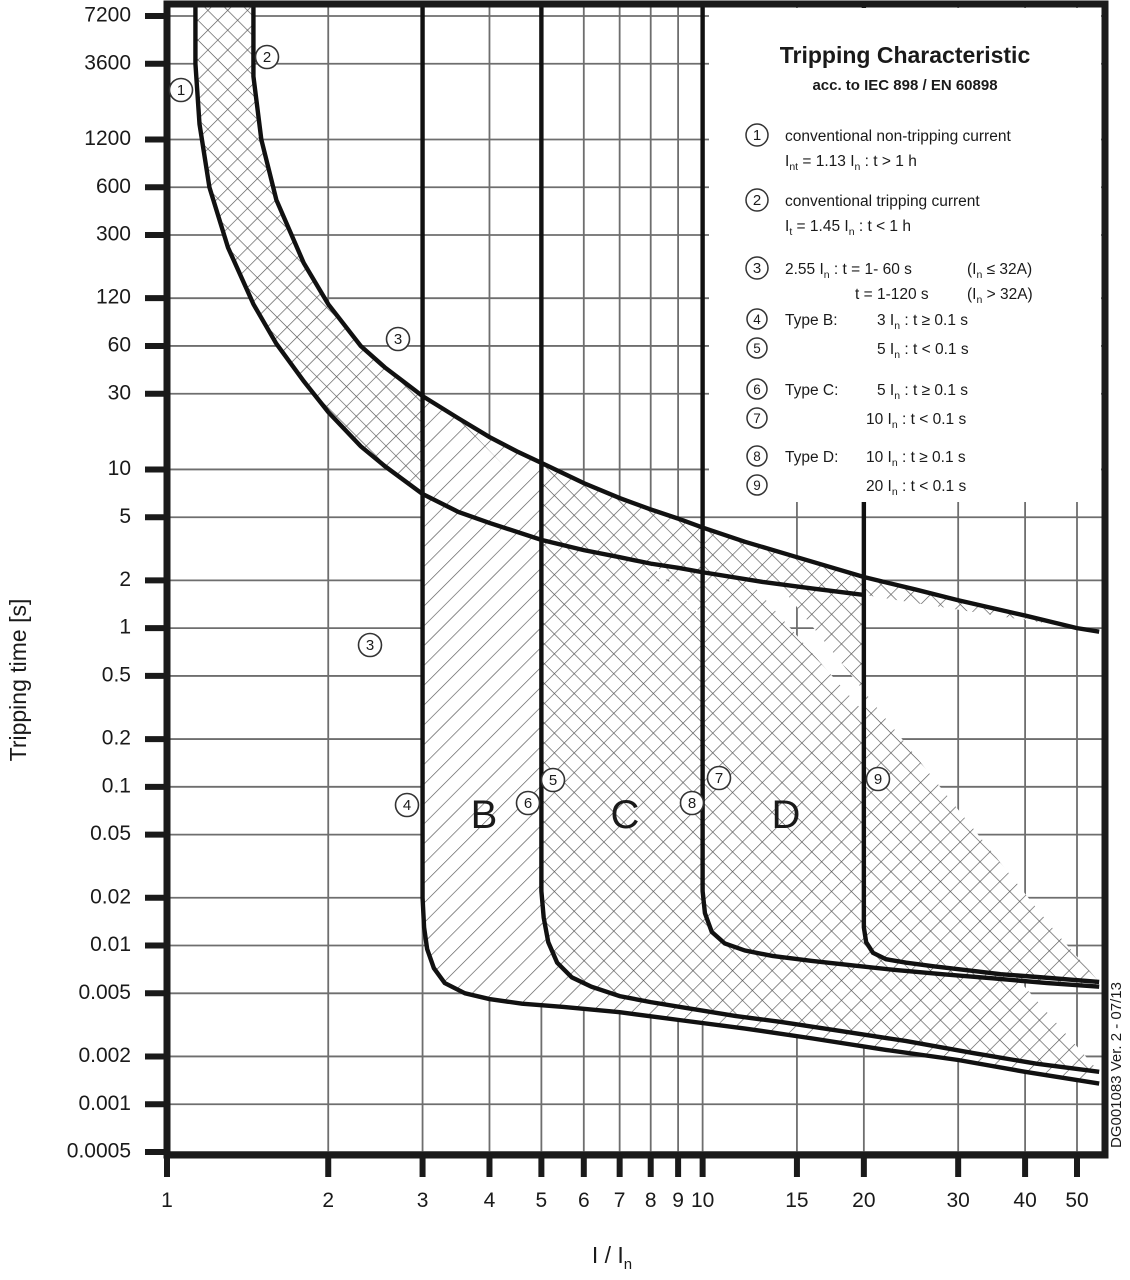 The height and width of the screenshot is (1280, 1130). What do you see at coordinates (113, 186) in the screenshot?
I see `y-axis-tick-label: 600` at bounding box center [113, 186].